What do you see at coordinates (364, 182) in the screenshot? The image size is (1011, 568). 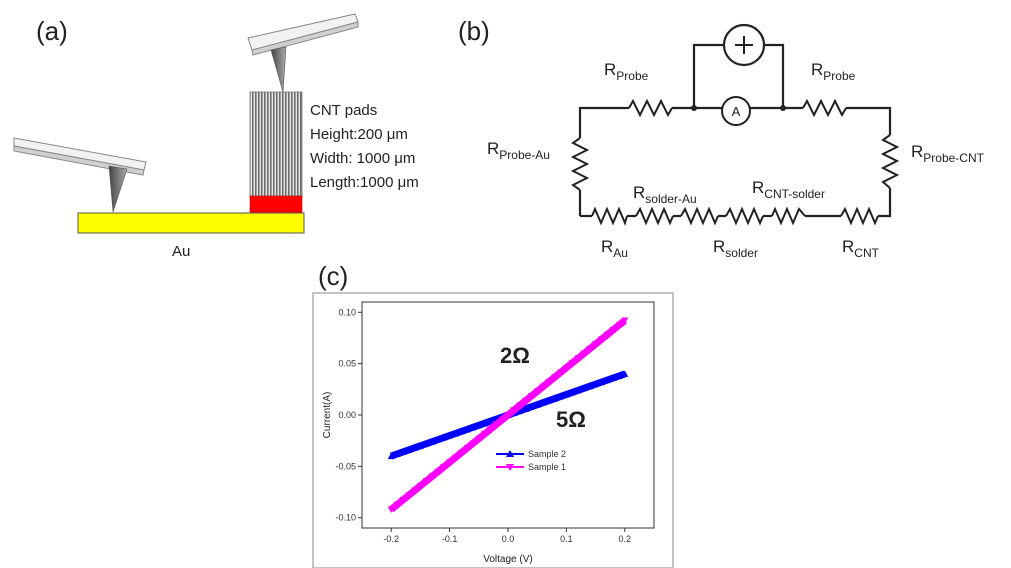 I see `info-length: Length:1000 μm` at bounding box center [364, 182].